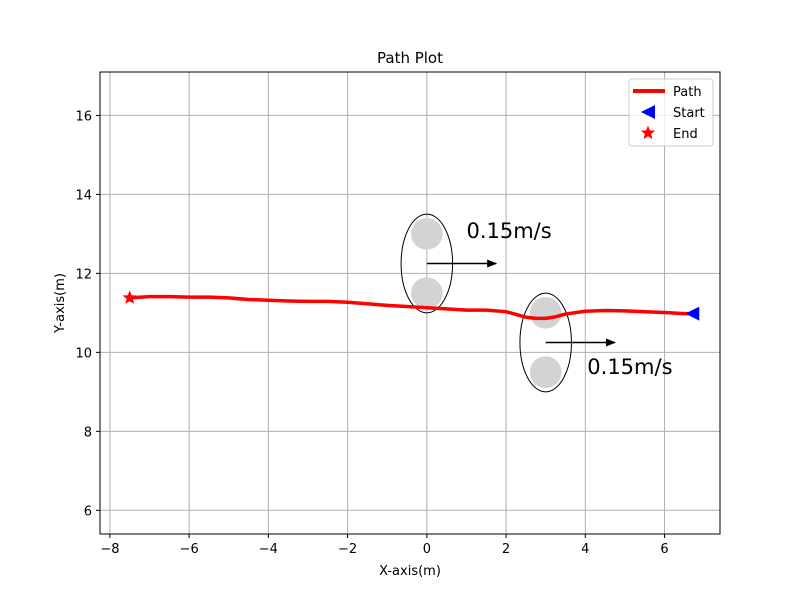  Describe the element at coordinates (687, 92) in the screenshot. I see `legend-path-label: Path` at that location.